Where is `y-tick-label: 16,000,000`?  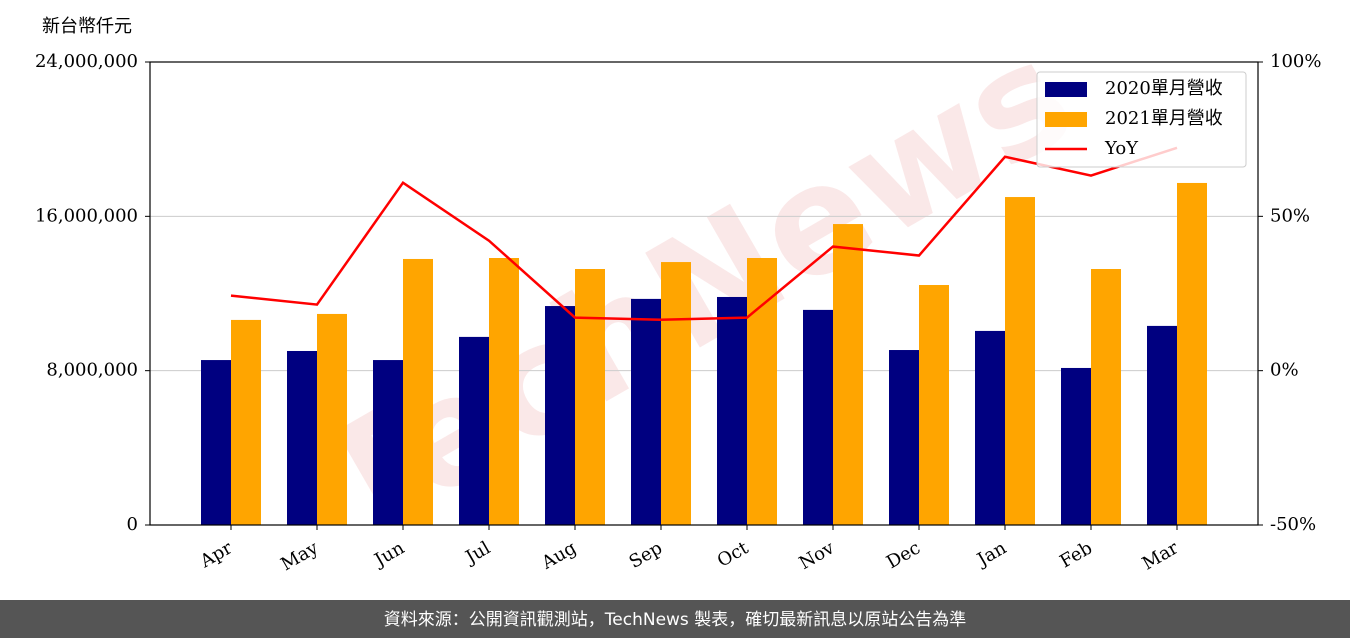
y-tick-label: 16,000,000 is located at coordinates (86, 215).